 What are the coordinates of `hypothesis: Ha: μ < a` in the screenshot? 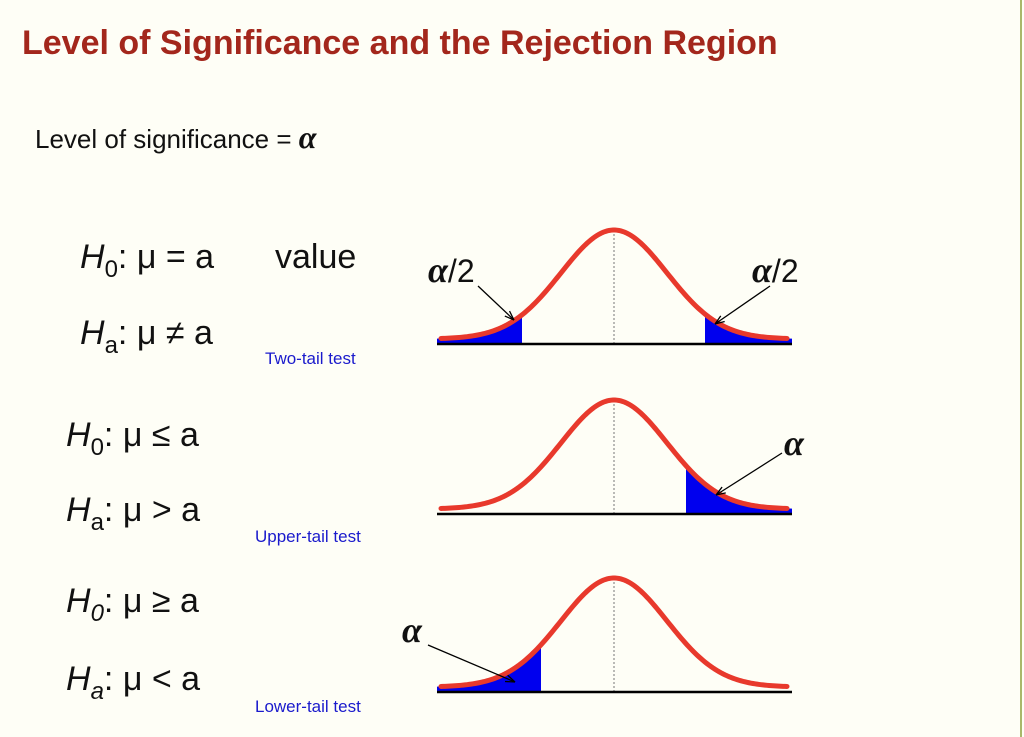 It's located at (133, 682).